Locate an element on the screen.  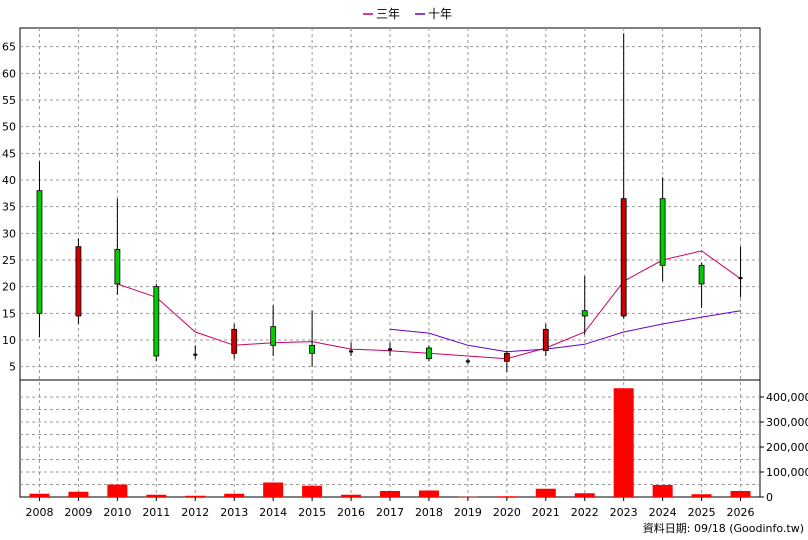
price-tick-label: 10 is located at coordinates (9, 340).